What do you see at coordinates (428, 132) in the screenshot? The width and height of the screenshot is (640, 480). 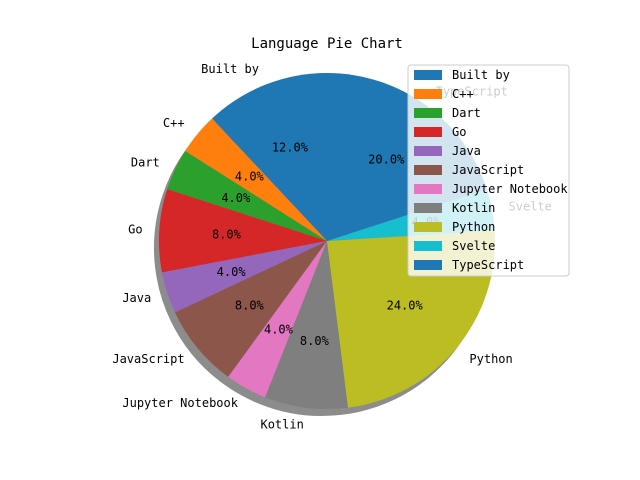 I see `legend-swatch-go` at bounding box center [428, 132].